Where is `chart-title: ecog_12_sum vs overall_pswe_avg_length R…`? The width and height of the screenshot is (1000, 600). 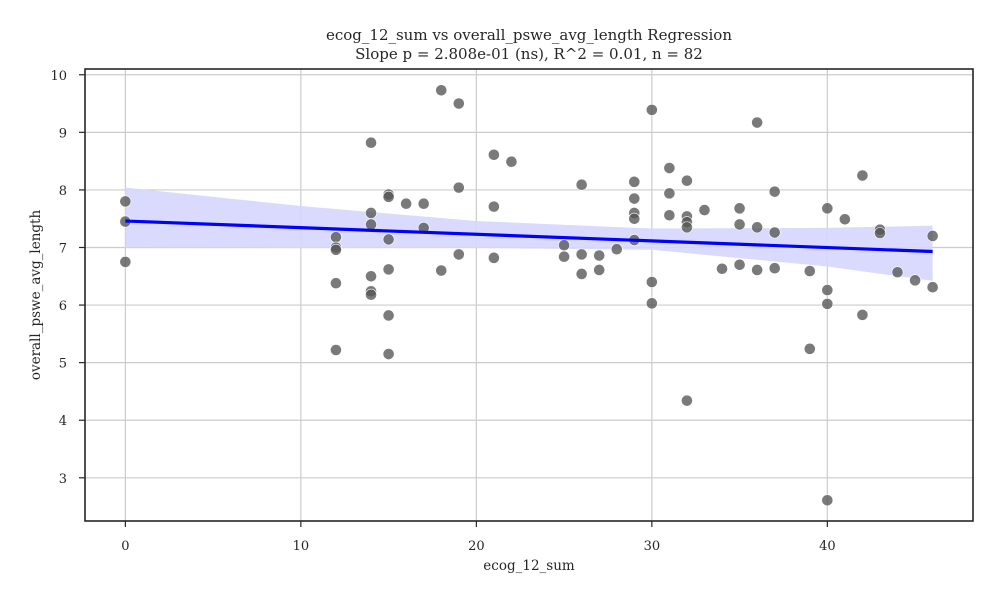 chart-title: ecog_12_sum vs overall_pswe_avg_length R… is located at coordinates (529, 35).